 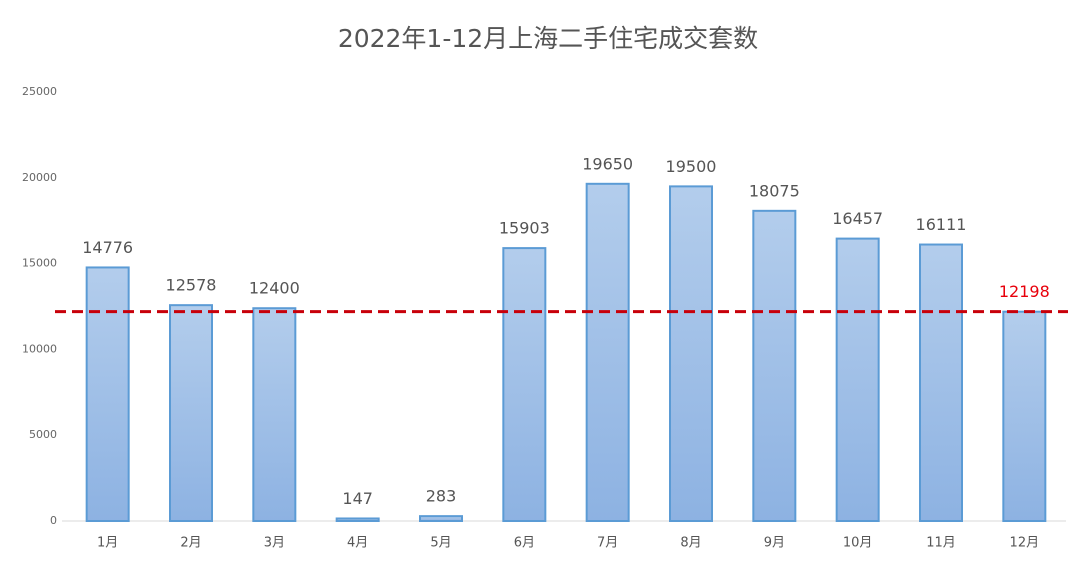 What do you see at coordinates (43, 434) in the screenshot?
I see `y-tick-label: 5000` at bounding box center [43, 434].